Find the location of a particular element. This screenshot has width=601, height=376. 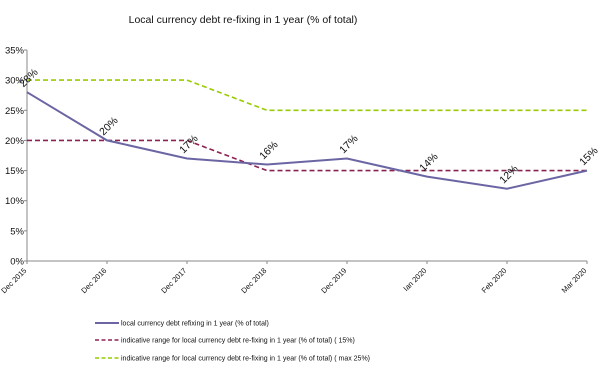

data-label: 16% is located at coordinates (268, 150).